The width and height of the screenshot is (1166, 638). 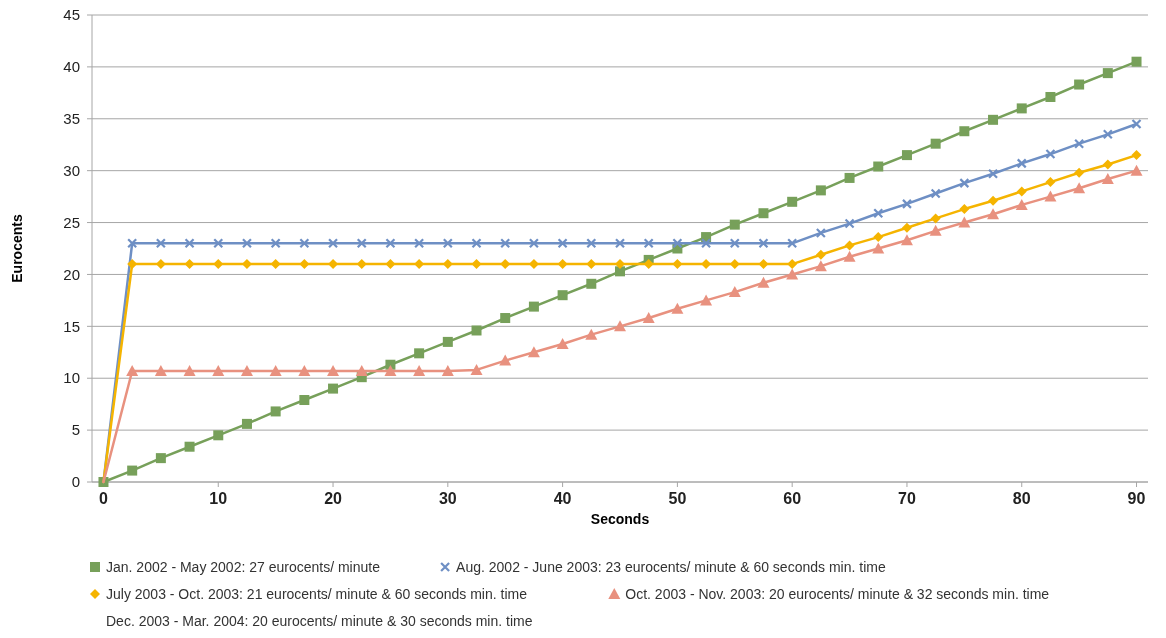 What do you see at coordinates (447, 498) in the screenshot?
I see `x-tick-label: 30` at bounding box center [447, 498].